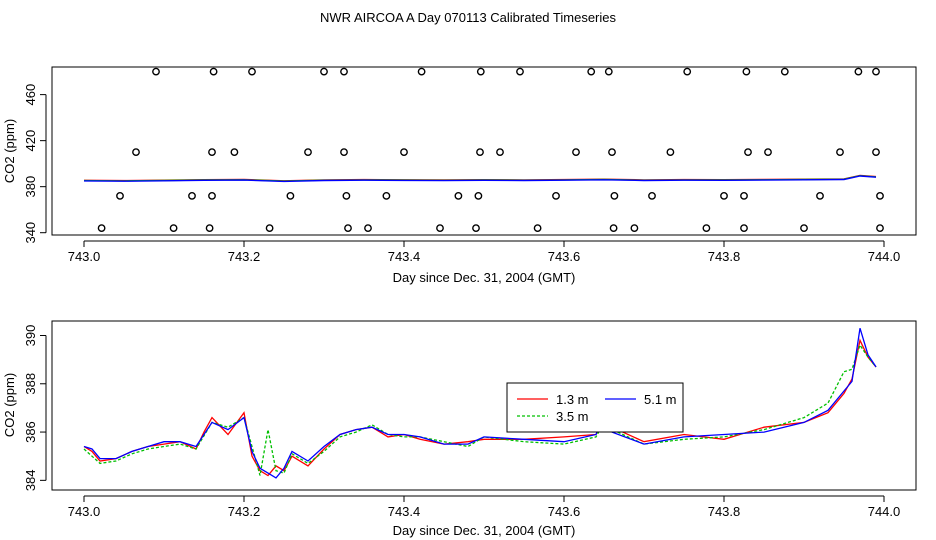 The width and height of the screenshot is (936, 540). What do you see at coordinates (244, 511) in the screenshot?
I see `bottom-x-tick-label: 743.2` at bounding box center [244, 511].